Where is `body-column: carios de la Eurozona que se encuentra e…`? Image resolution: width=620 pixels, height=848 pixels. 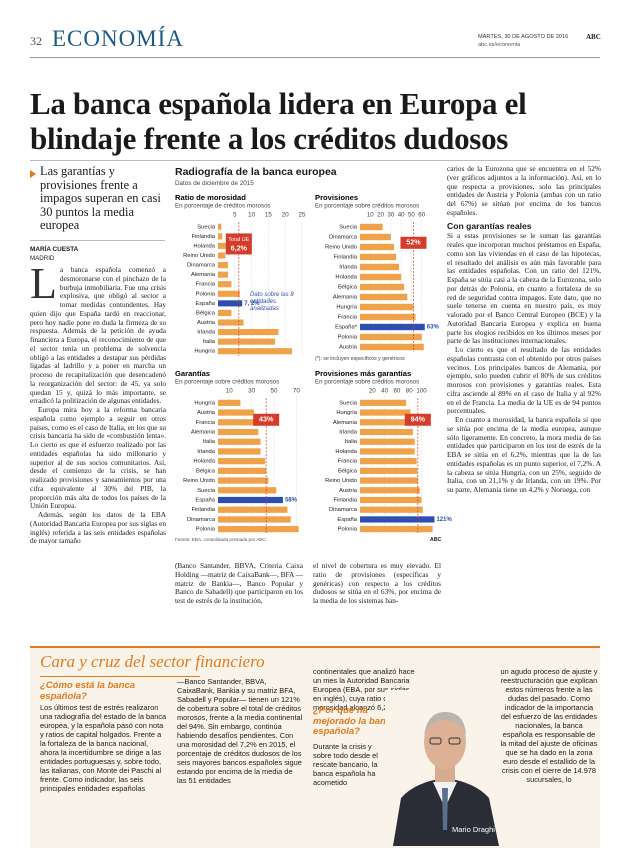 body-column: carios de la Eurozona que se encuentra e… is located at coordinates (524, 404).